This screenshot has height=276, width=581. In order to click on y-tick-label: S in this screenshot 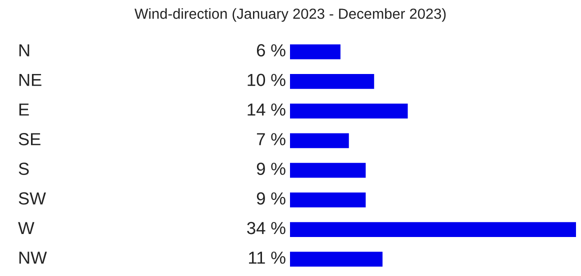, I will do `click(23, 168)`.